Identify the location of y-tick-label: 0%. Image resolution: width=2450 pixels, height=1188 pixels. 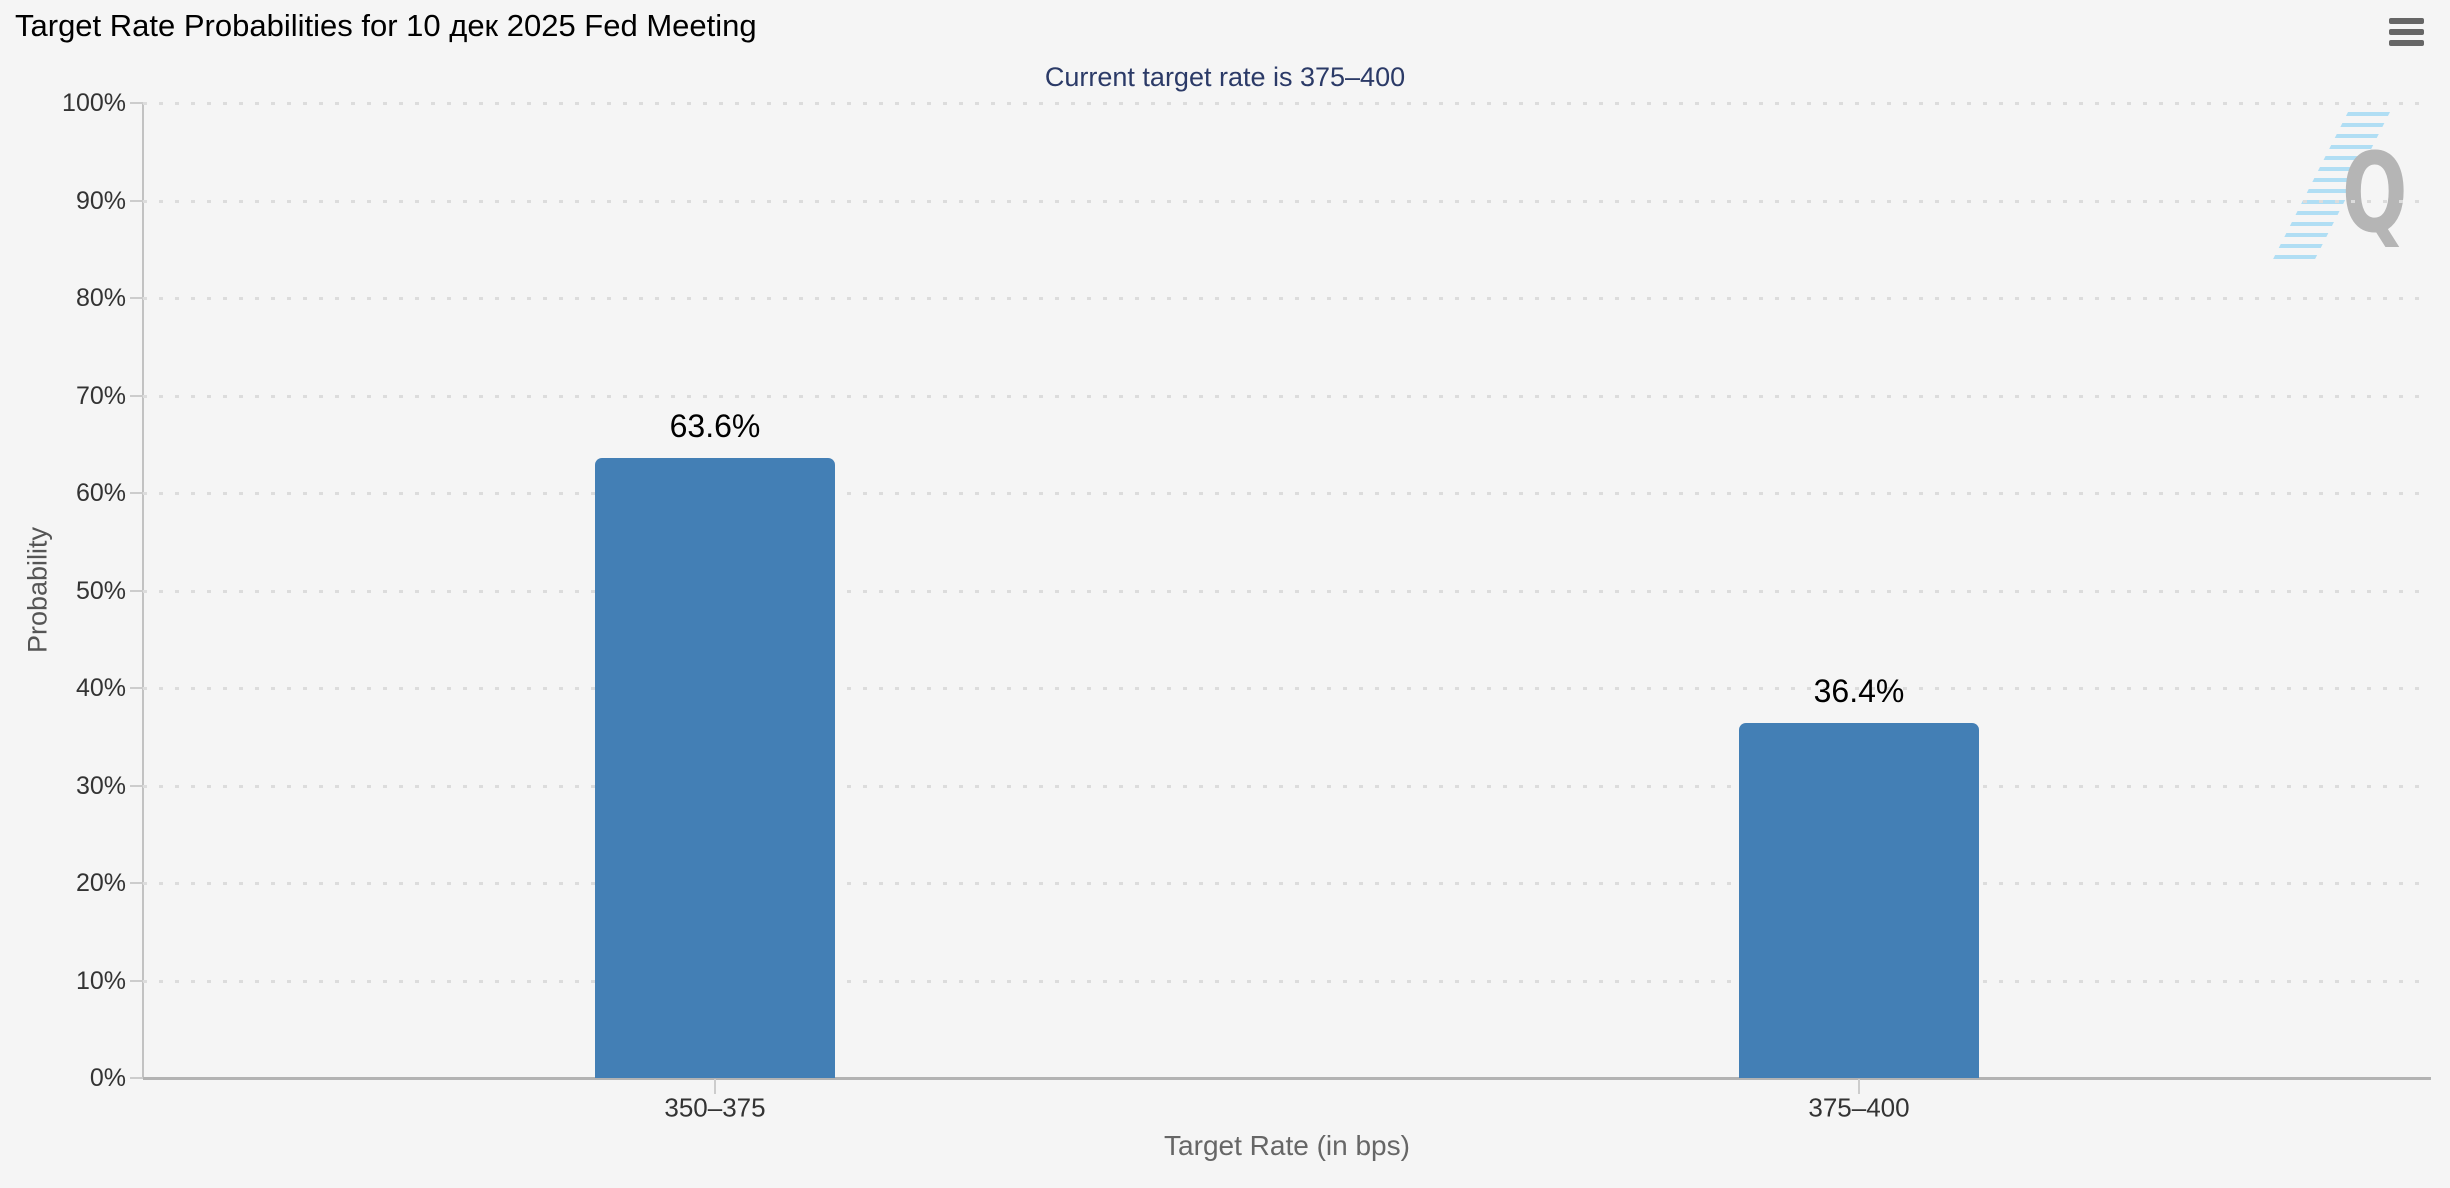
(107, 1078).